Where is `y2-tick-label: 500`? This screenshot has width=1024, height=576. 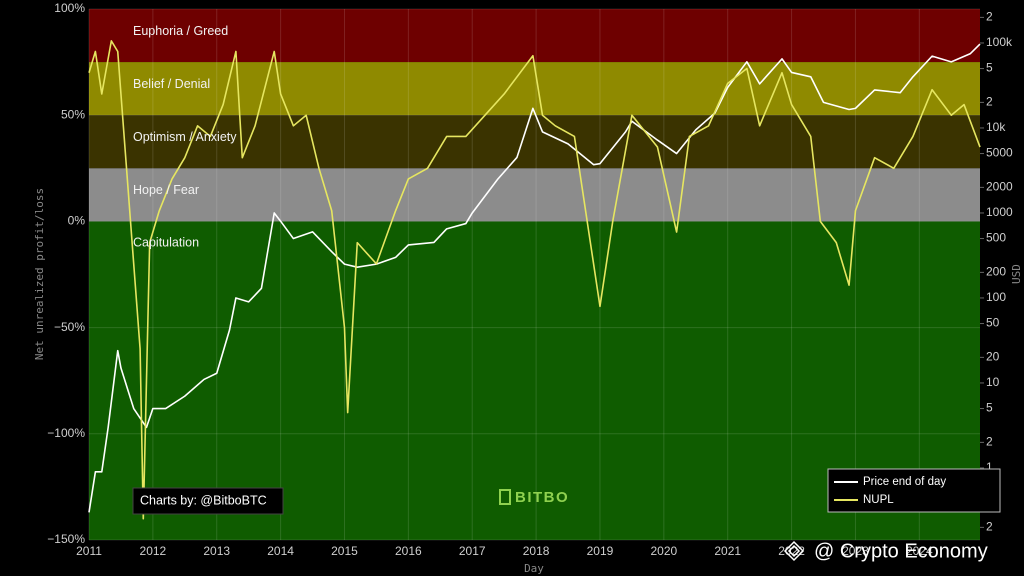 y2-tick-label: 500 is located at coordinates (996, 238).